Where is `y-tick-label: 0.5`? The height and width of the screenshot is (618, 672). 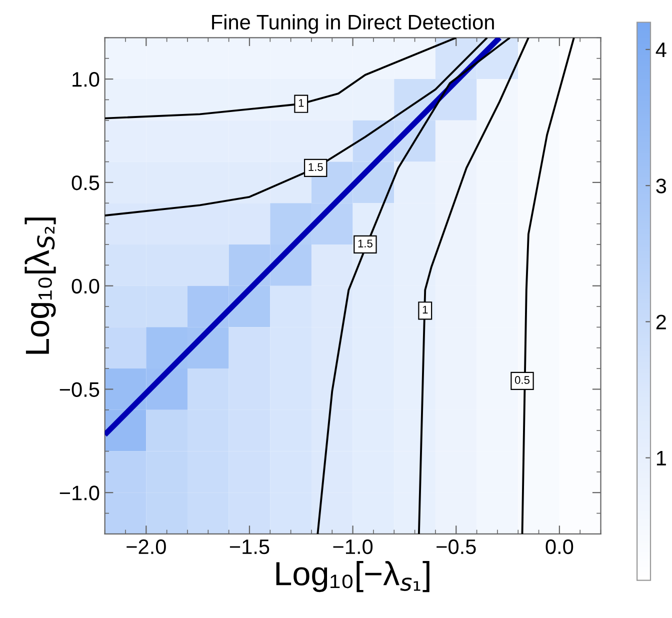
y-tick-label: 0.5 is located at coordinates (86, 182).